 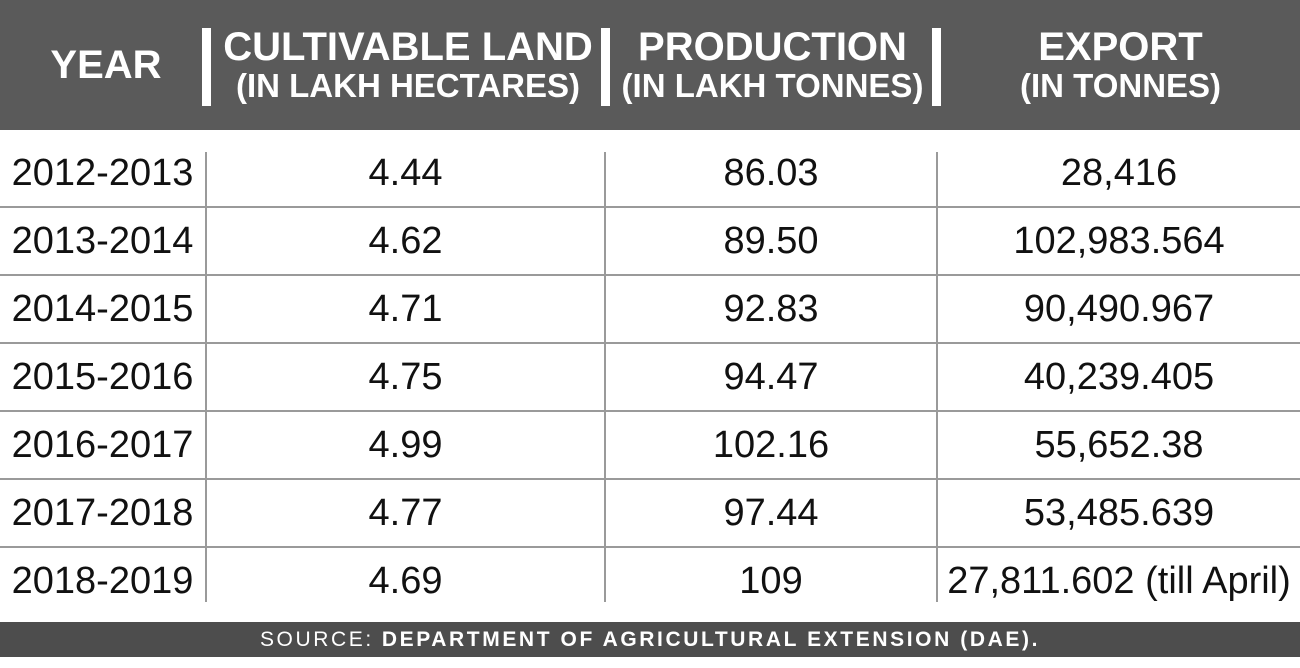 What do you see at coordinates (405, 444) in the screenshot?
I see `cell-cultivable-land: 4.99` at bounding box center [405, 444].